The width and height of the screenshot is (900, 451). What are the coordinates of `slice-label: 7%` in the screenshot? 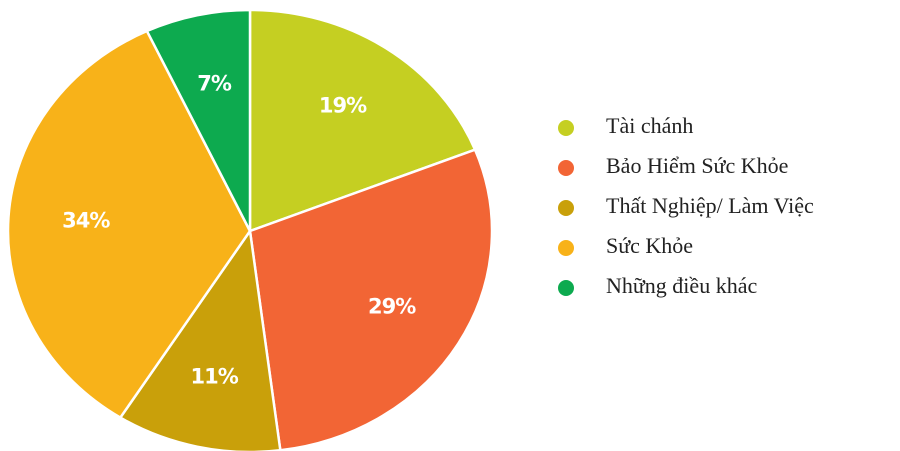 It's located at (214, 83).